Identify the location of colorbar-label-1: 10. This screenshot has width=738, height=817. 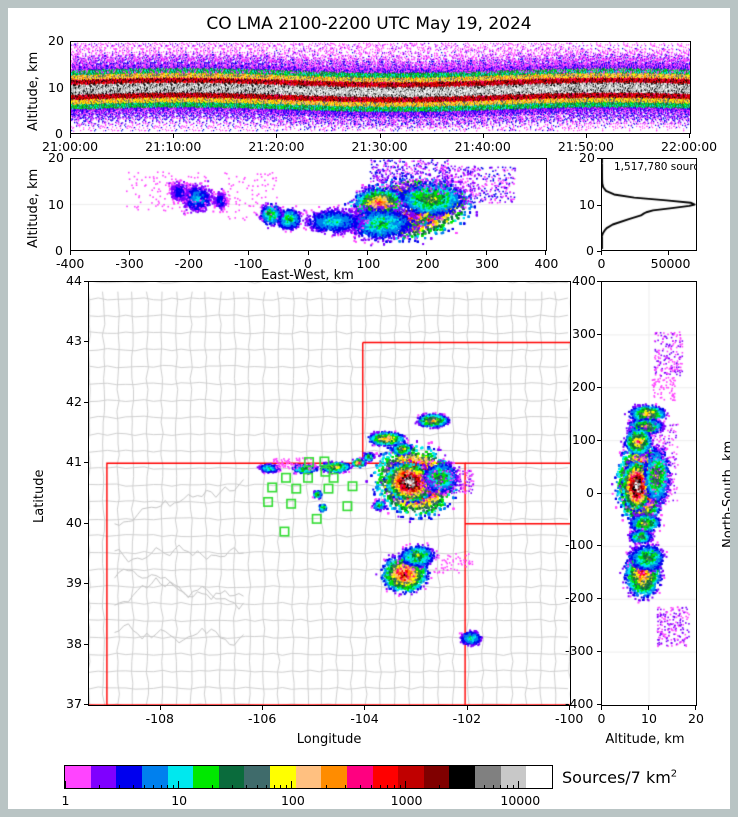
(179, 800).